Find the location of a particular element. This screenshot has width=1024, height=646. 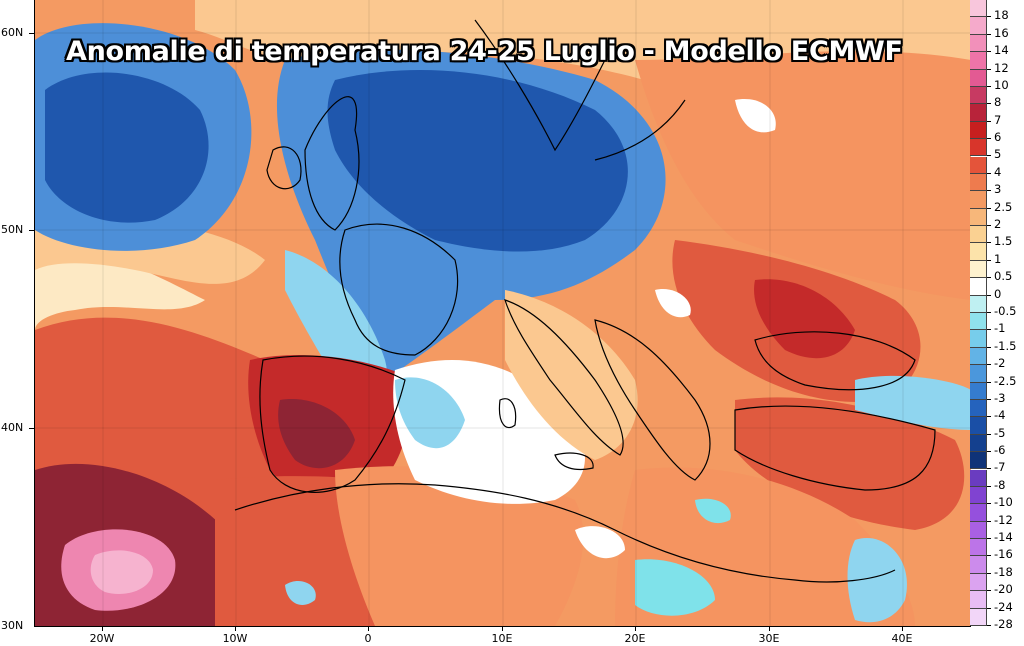

colorbar-entry: 5 is located at coordinates (997, 150).